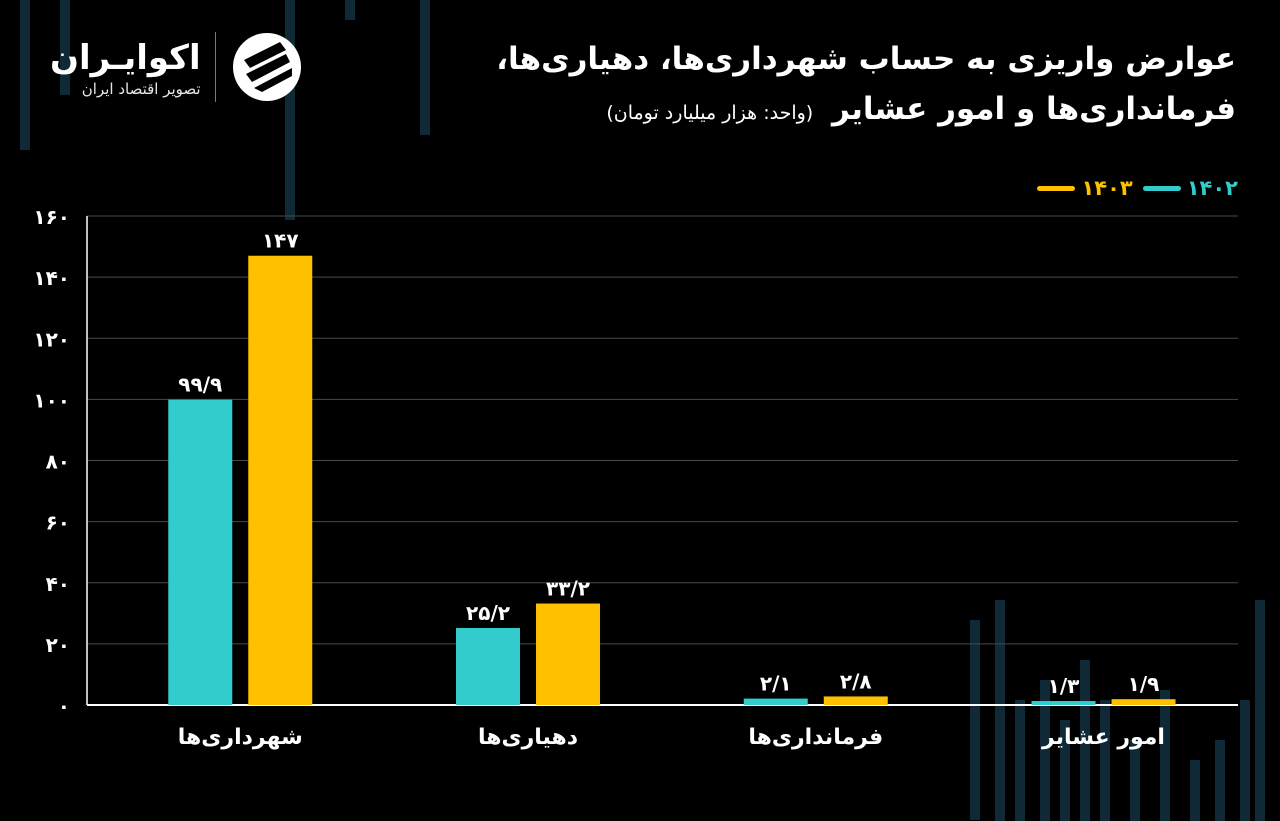 This screenshot has height=821, width=1280. What do you see at coordinates (64, 706) in the screenshot?
I see `y-tick-label: ۰` at bounding box center [64, 706].